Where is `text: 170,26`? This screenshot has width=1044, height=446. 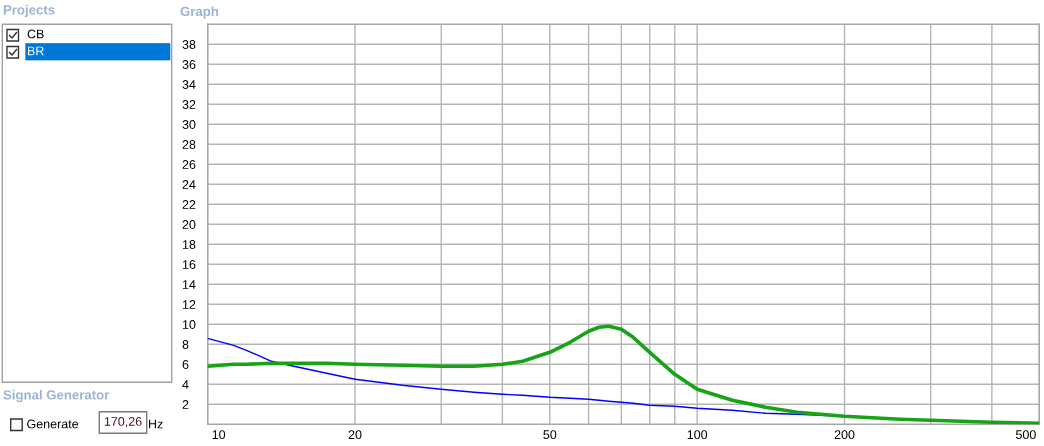 text: 170,26 is located at coordinates (123, 422).